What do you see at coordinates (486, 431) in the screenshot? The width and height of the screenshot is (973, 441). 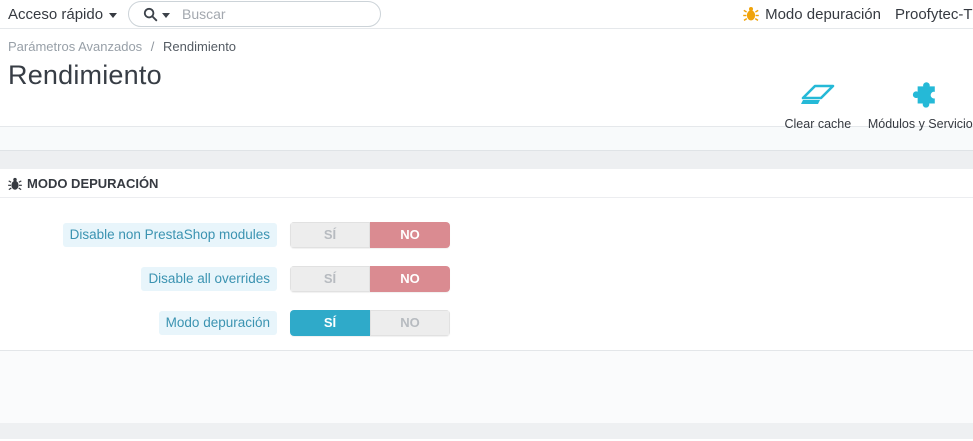 I see `page-background-bottom` at bounding box center [486, 431].